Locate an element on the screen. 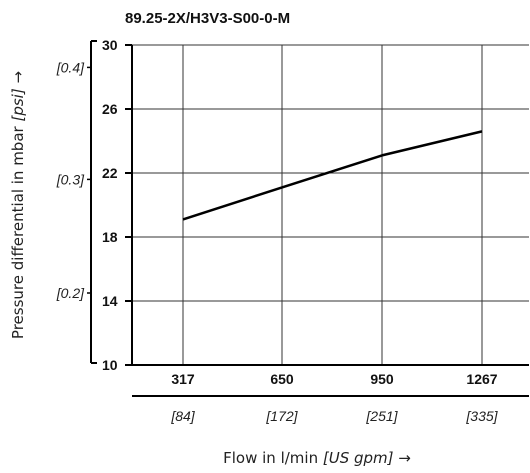  y-tick-labels: 10 14 18 22 26 30 is located at coordinates (110, 205).